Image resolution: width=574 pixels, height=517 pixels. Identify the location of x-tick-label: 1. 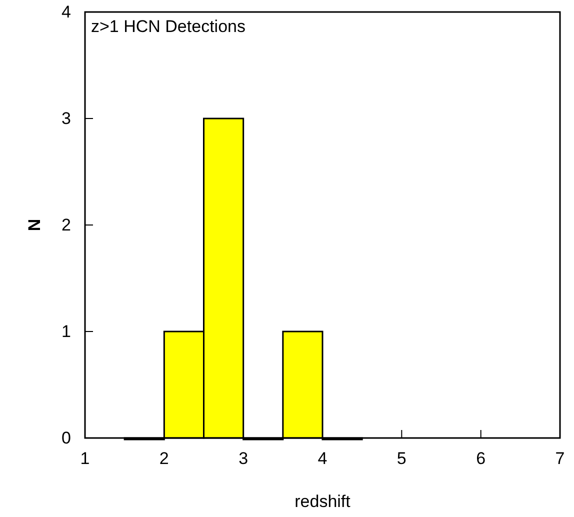
(85, 458).